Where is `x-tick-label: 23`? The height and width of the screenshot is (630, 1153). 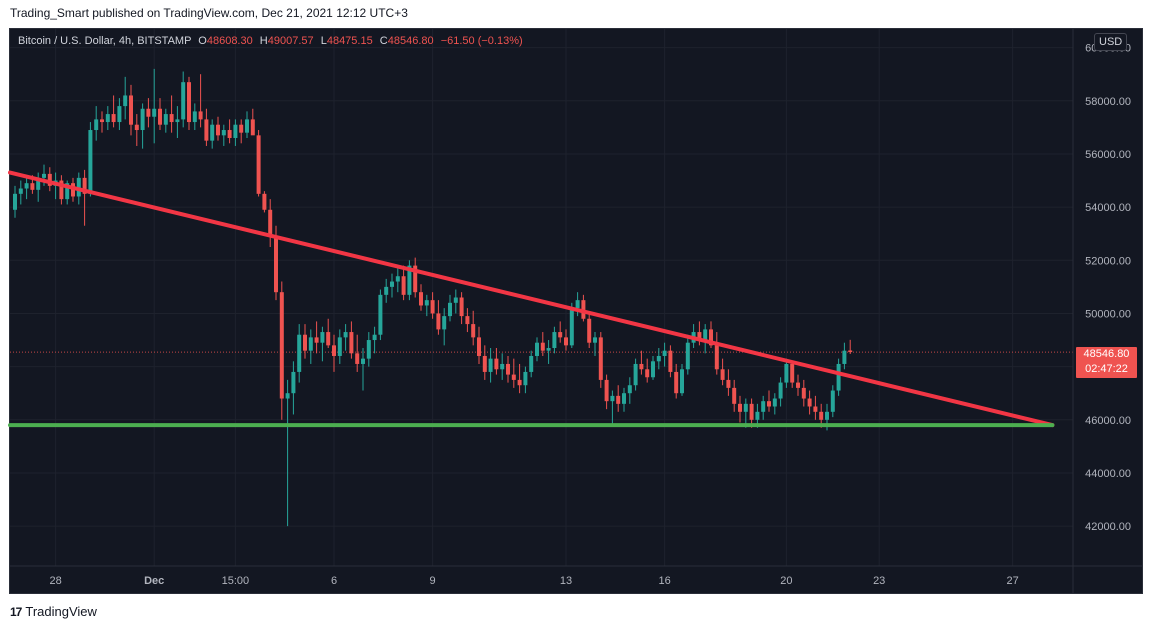 x-tick-label: 23 is located at coordinates (879, 581).